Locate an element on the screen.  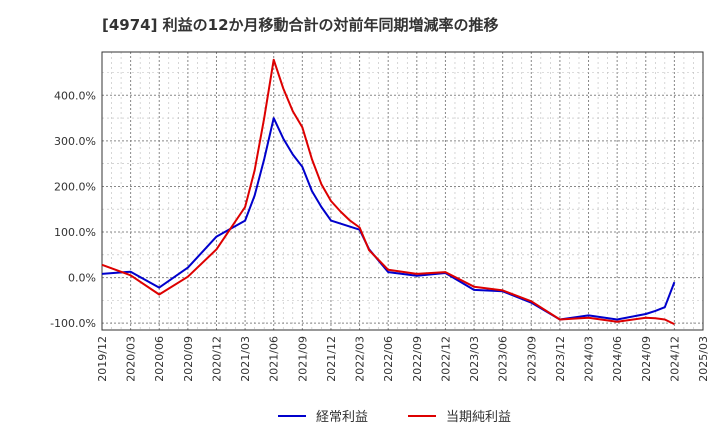
x-tick-label: 2020/03 is located at coordinates (131, 359).